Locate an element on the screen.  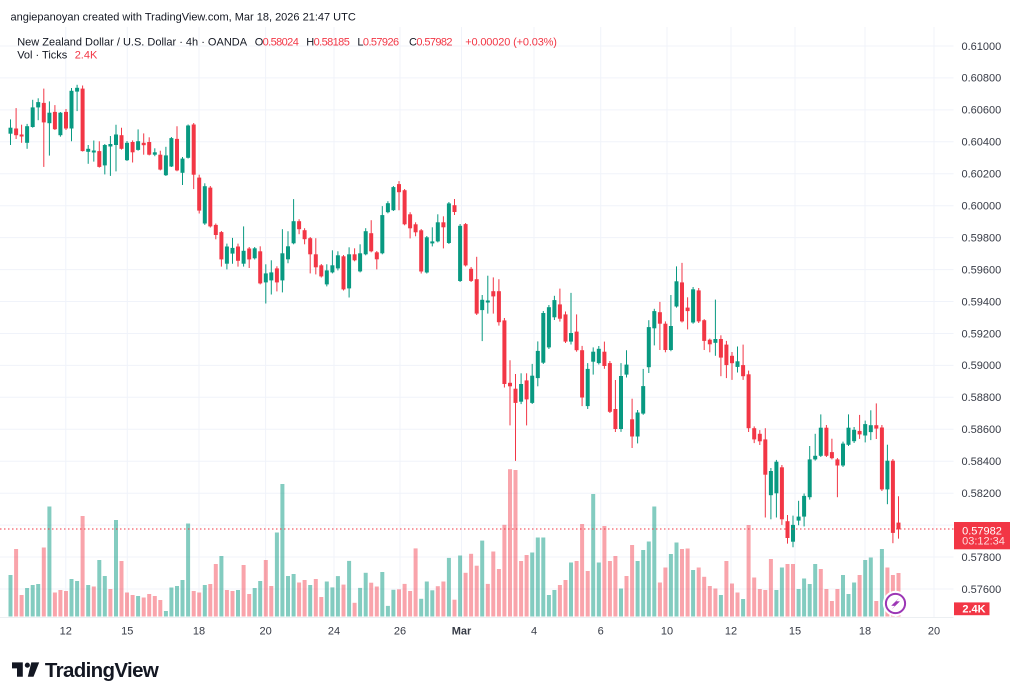
svg-text: 4 is located at coordinates (534, 632).